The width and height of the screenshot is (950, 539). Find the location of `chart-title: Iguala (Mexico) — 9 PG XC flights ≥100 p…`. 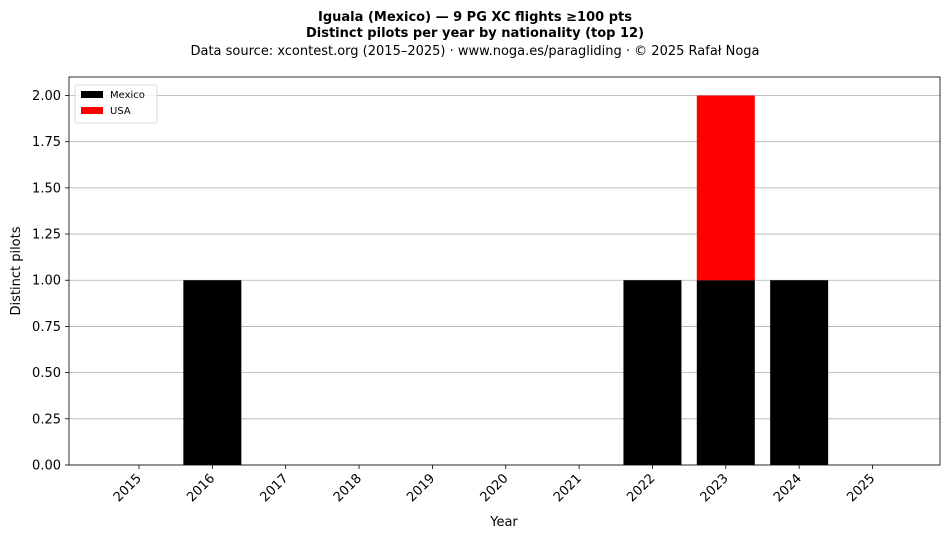

chart-title: Iguala (Mexico) — 9 PG XC flights ≥100 p… is located at coordinates (475, 17).